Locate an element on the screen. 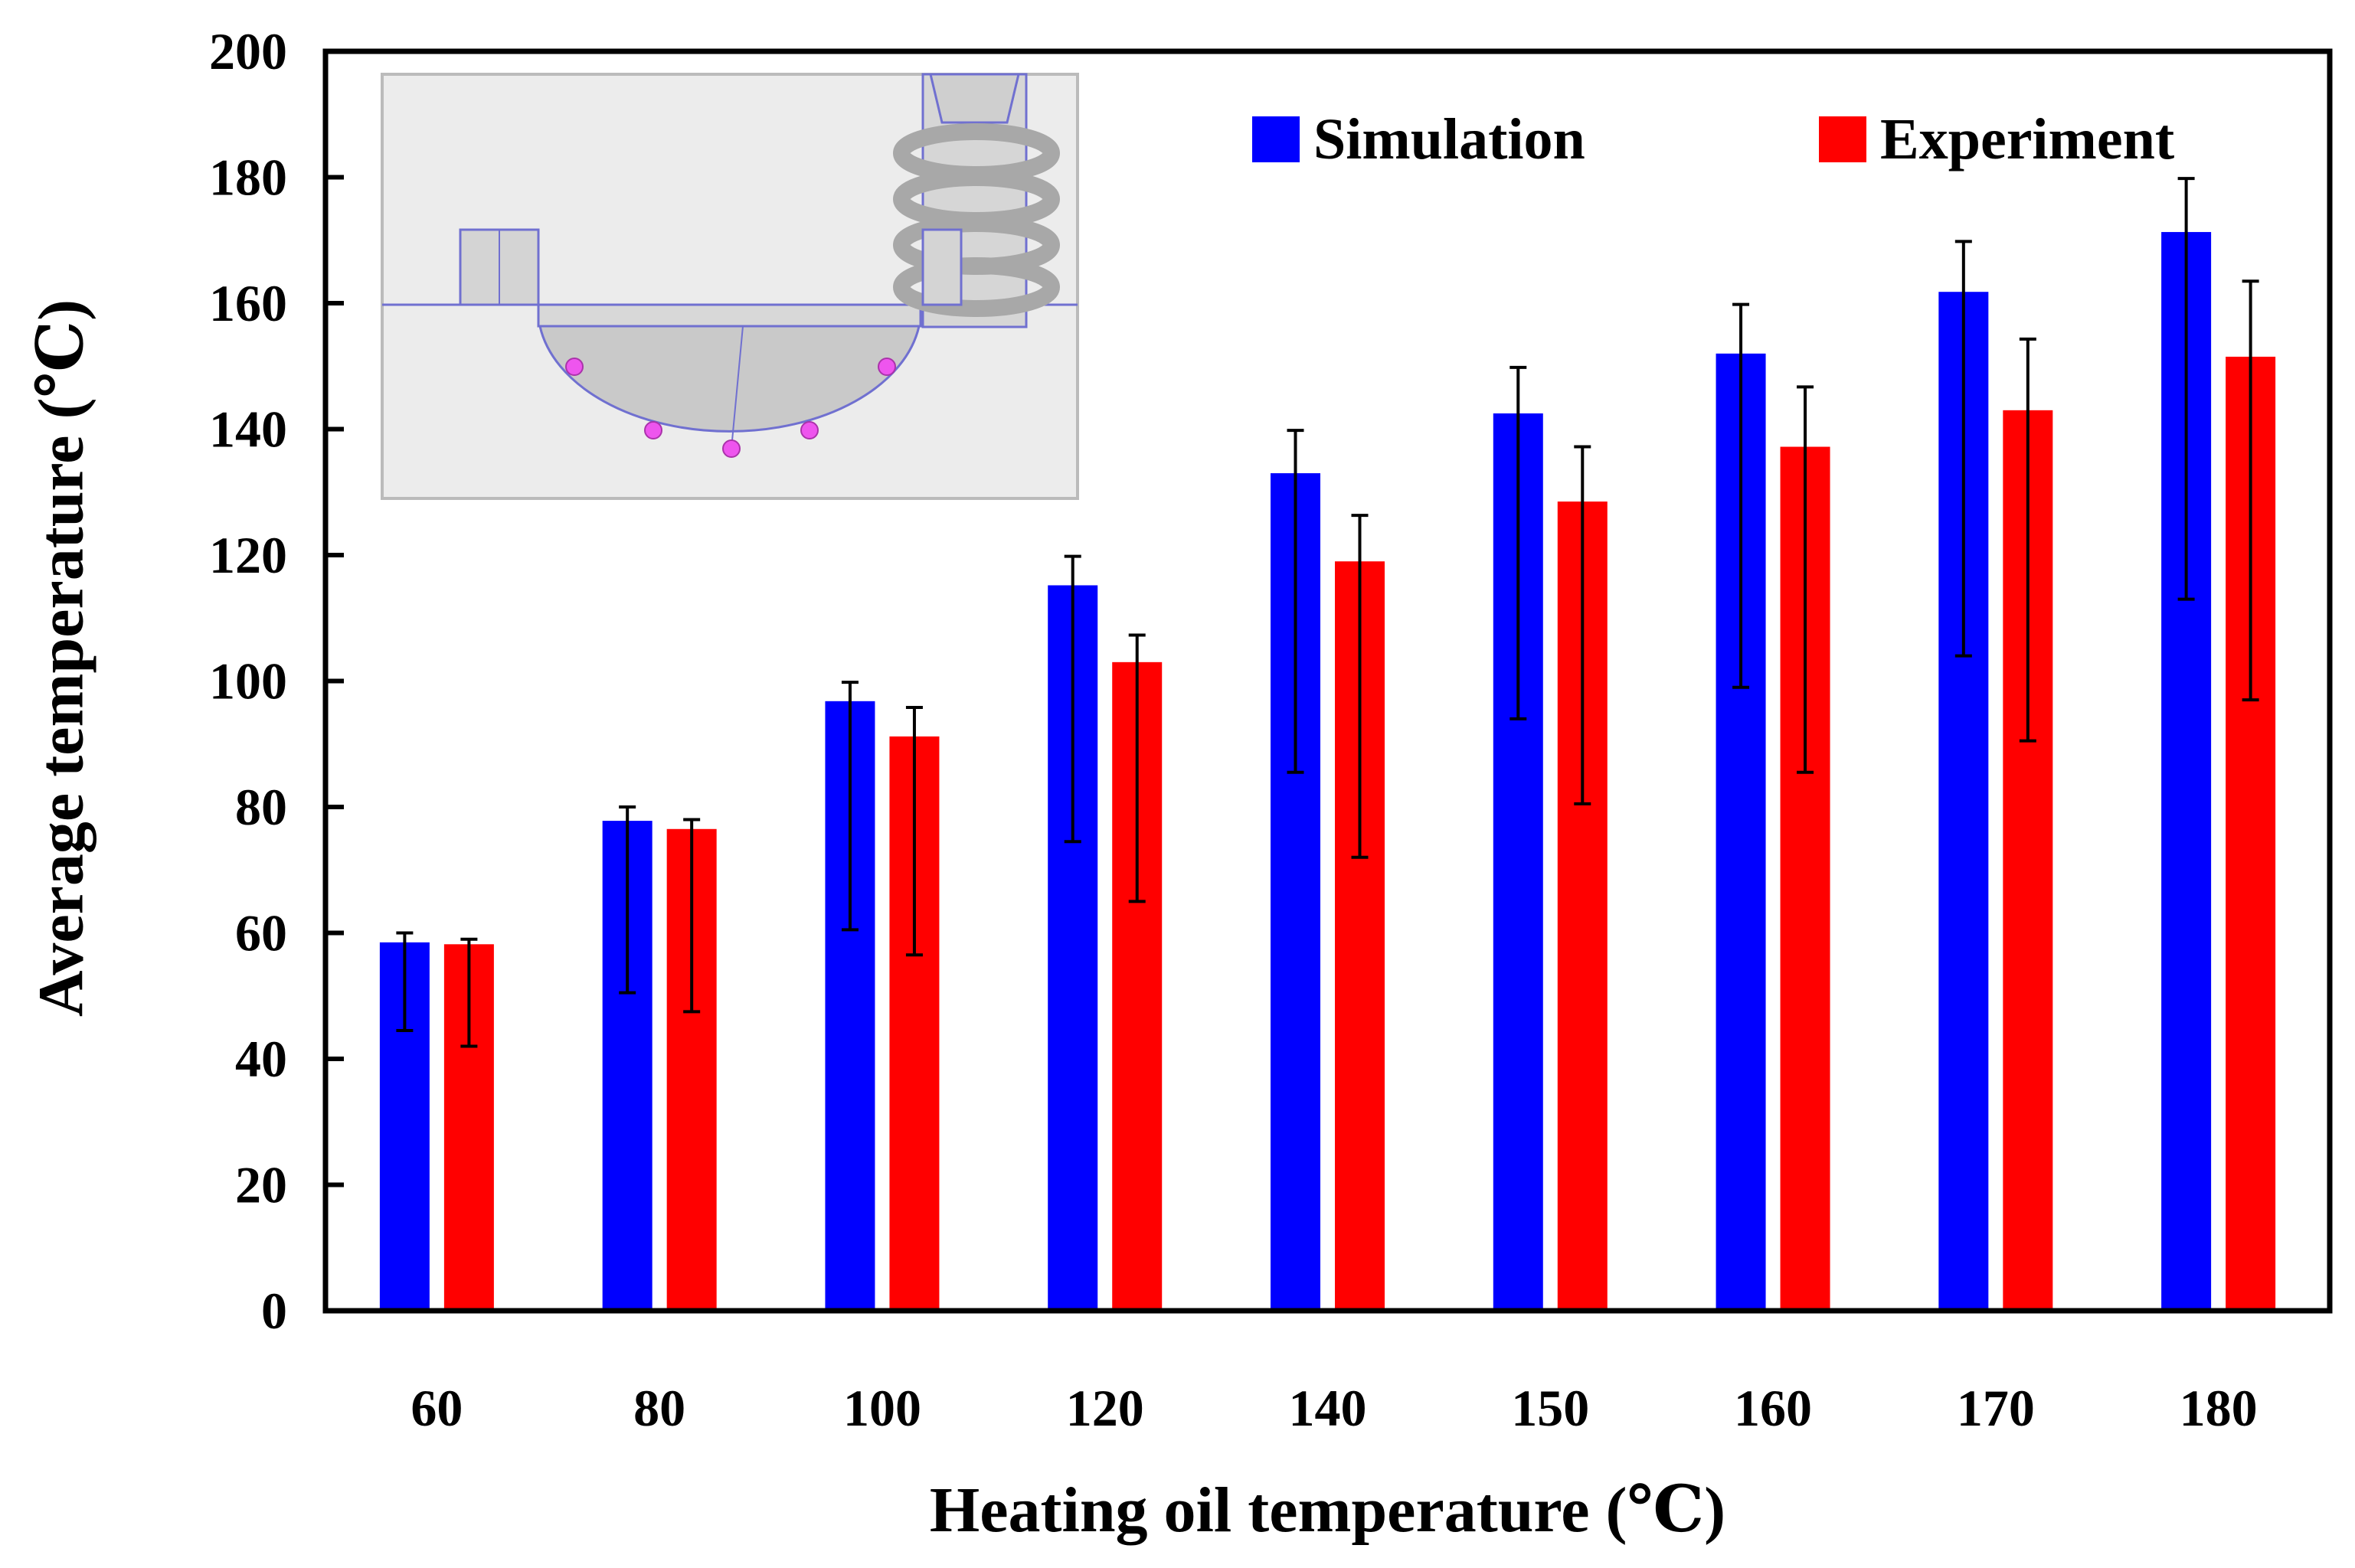  x-tick-label-120: 120 is located at coordinates (1105, 1408).